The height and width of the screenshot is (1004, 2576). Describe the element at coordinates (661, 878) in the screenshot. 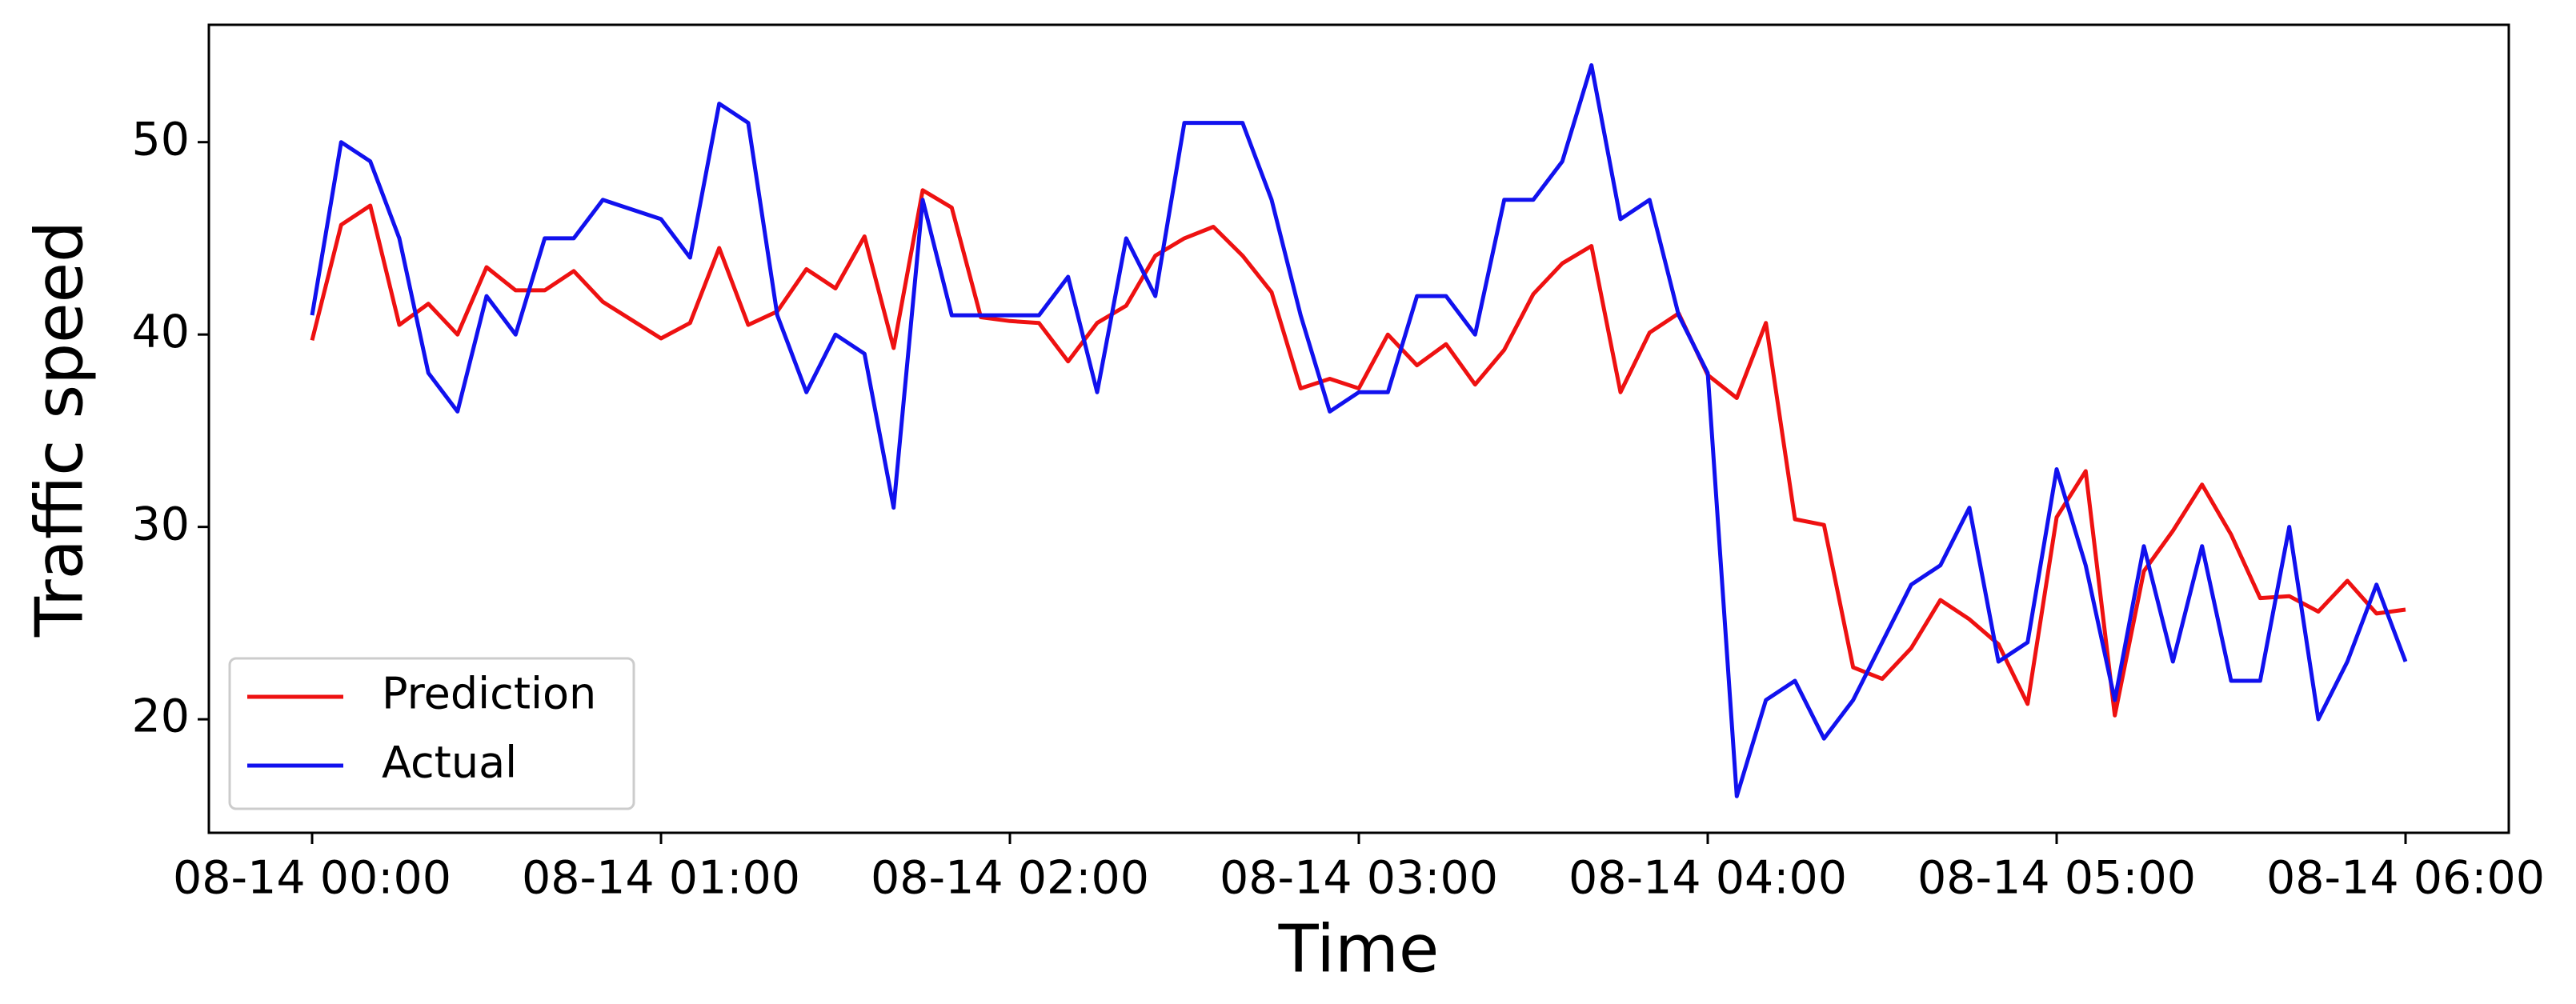

I see `x-tick-label: 08-14 01:00` at that location.